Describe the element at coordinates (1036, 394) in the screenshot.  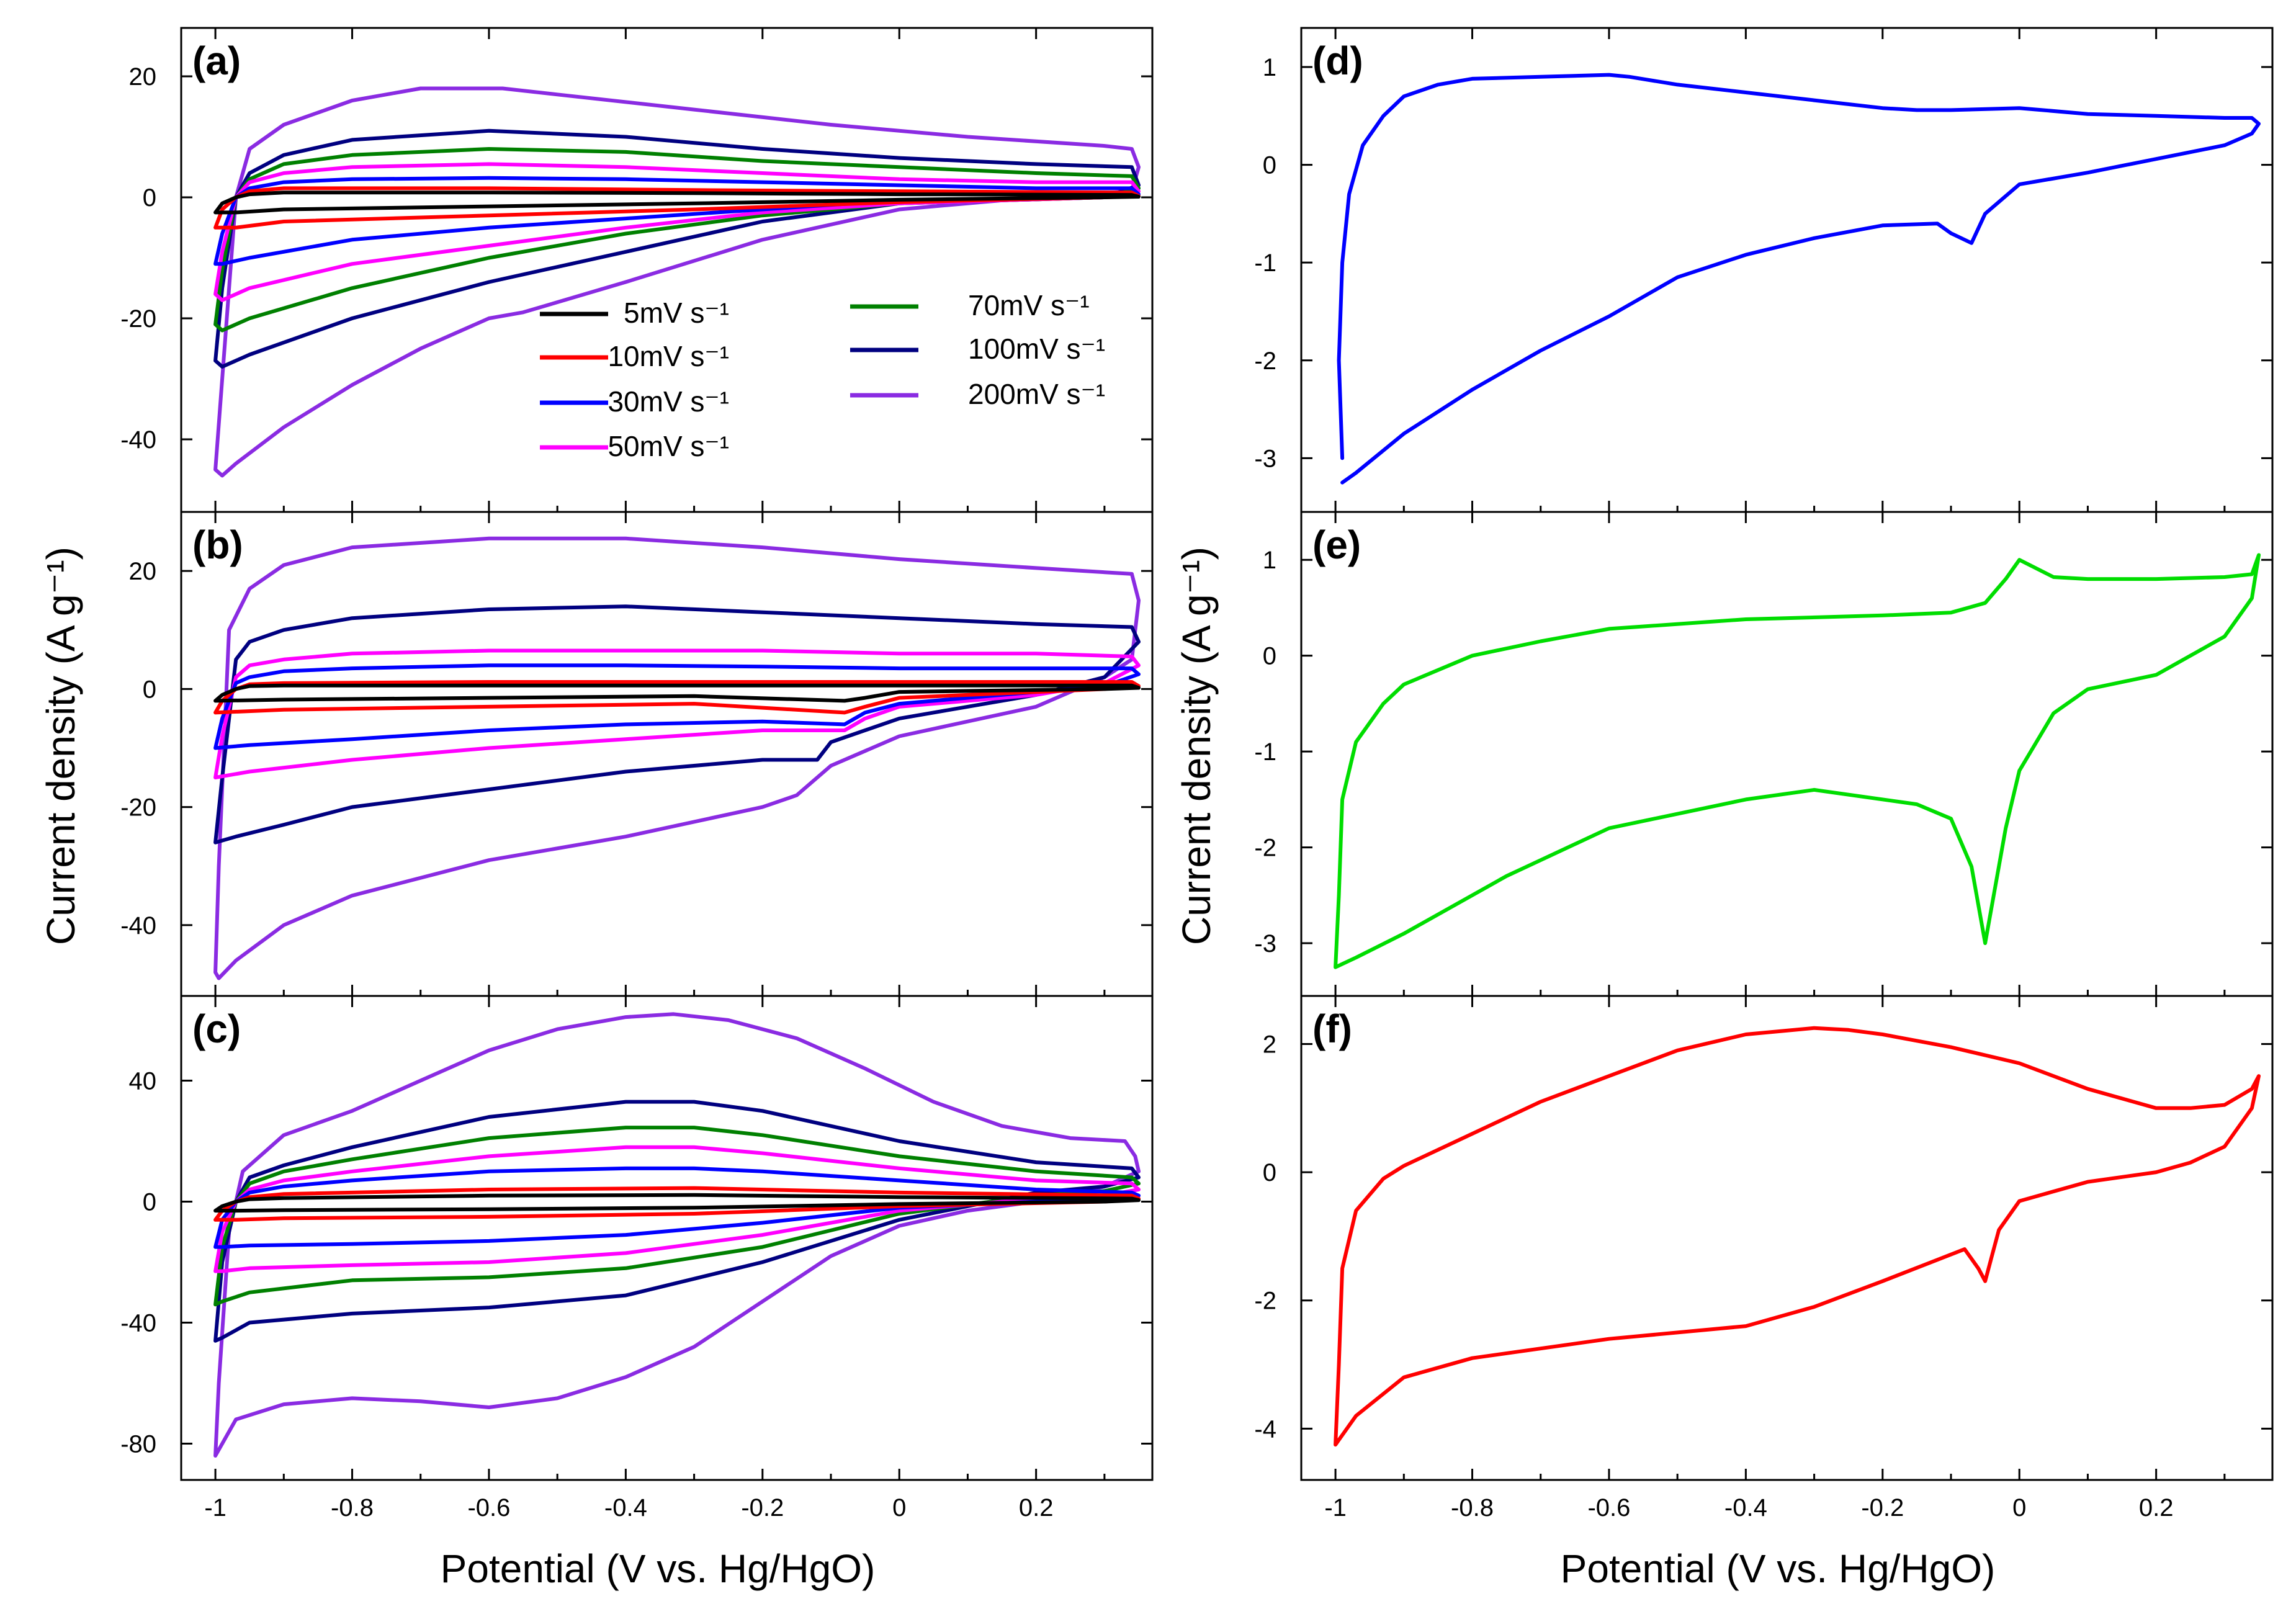
I see `legend-label-200: 200mV s⁻¹` at that location.